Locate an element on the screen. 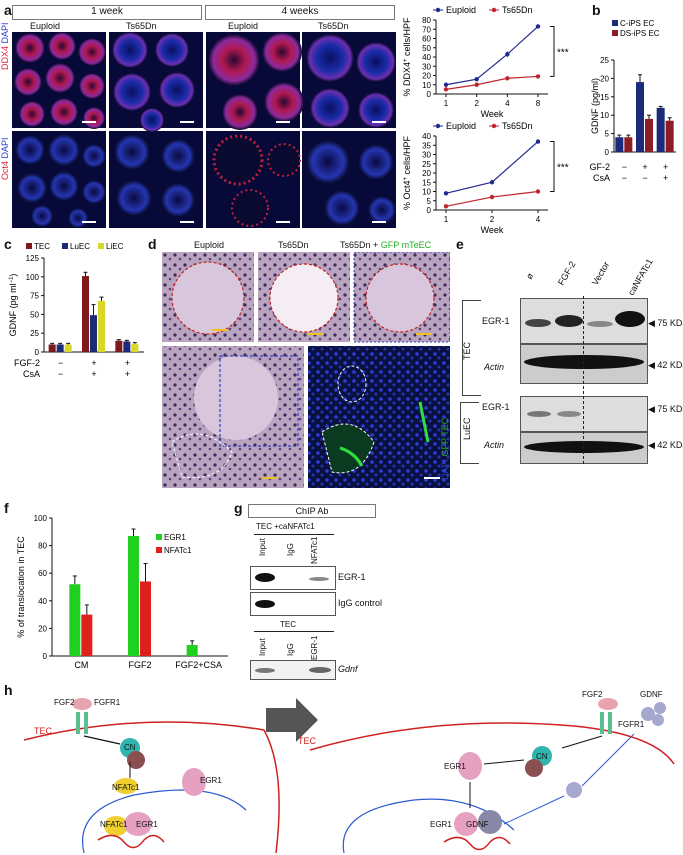 This screenshot has height=855, width=683. e-lane-2: Vector is located at coordinates (601, 273).